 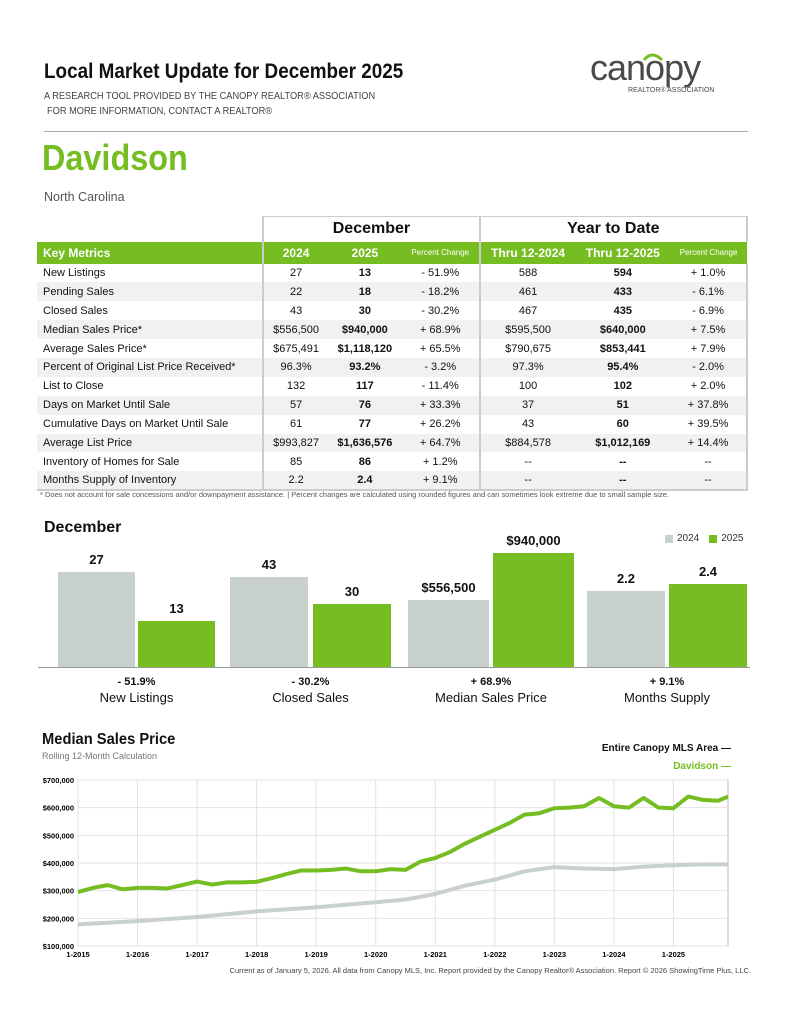 I want to click on percent-change: + 68.9%, so click(x=491, y=682).